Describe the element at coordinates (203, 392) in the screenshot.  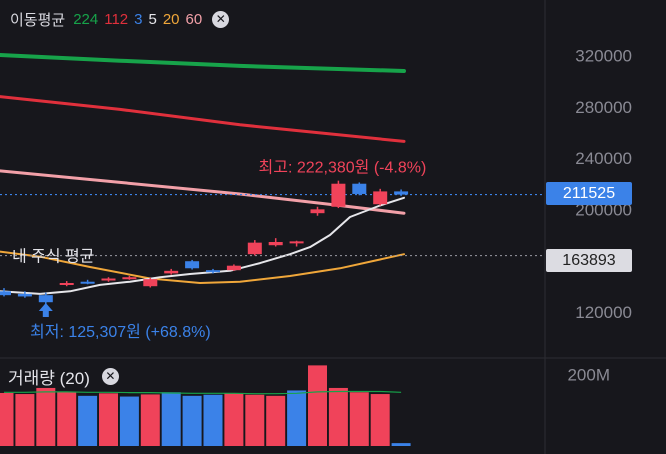
I see `volume-ma-line` at that location.